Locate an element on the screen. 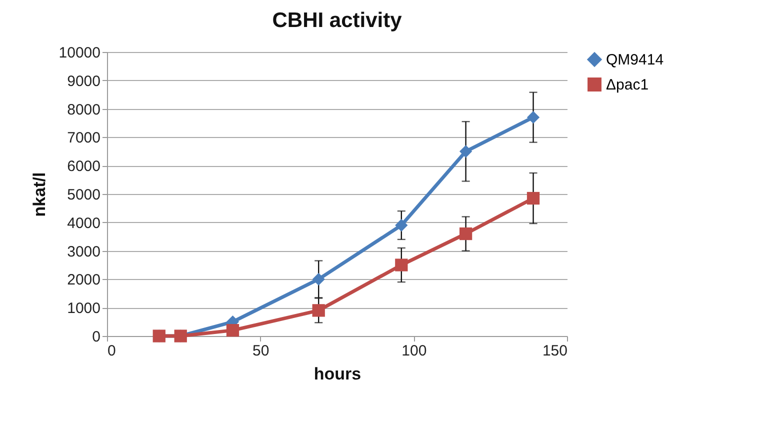 Image resolution: width=774 pixels, height=422 pixels. y-axis-title: nkat/l is located at coordinates (39, 194).